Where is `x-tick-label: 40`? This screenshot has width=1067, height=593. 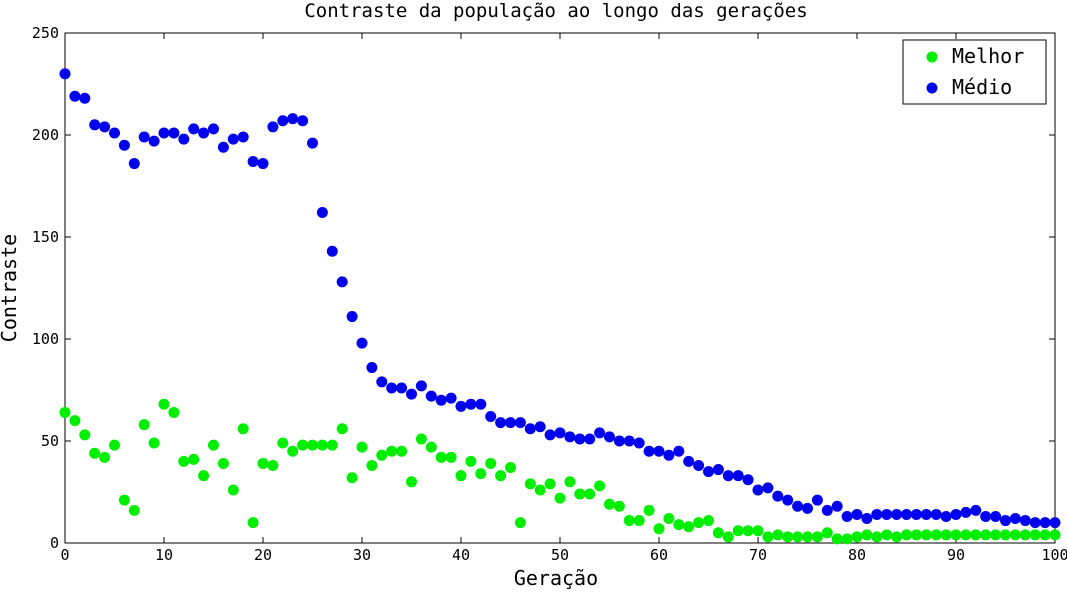
x-tick-label: 40 is located at coordinates (461, 555).